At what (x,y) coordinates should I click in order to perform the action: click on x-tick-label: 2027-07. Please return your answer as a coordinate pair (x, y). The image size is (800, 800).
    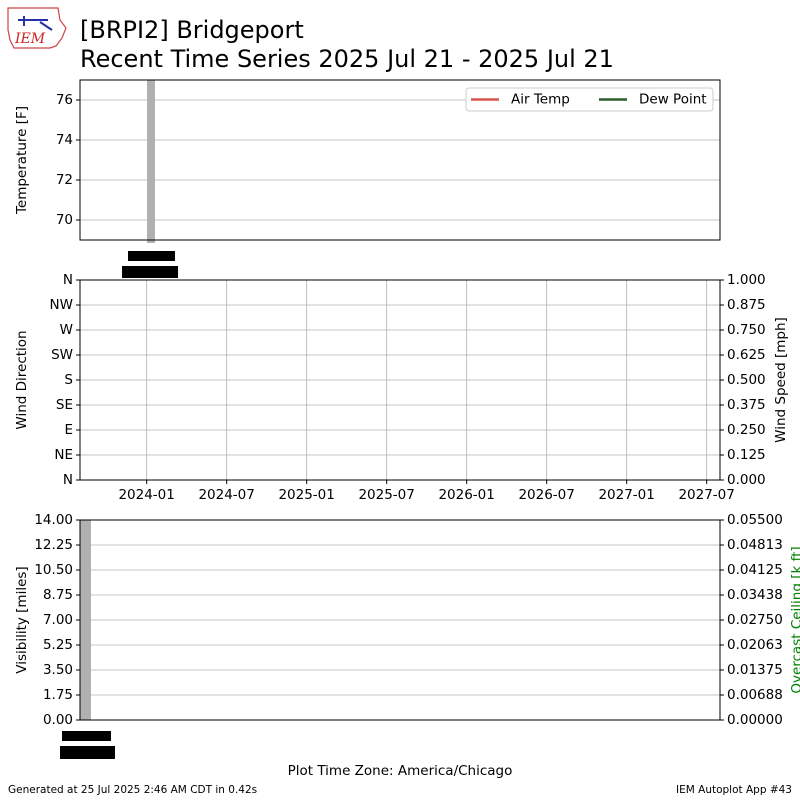
    Looking at the image, I should click on (706, 495).